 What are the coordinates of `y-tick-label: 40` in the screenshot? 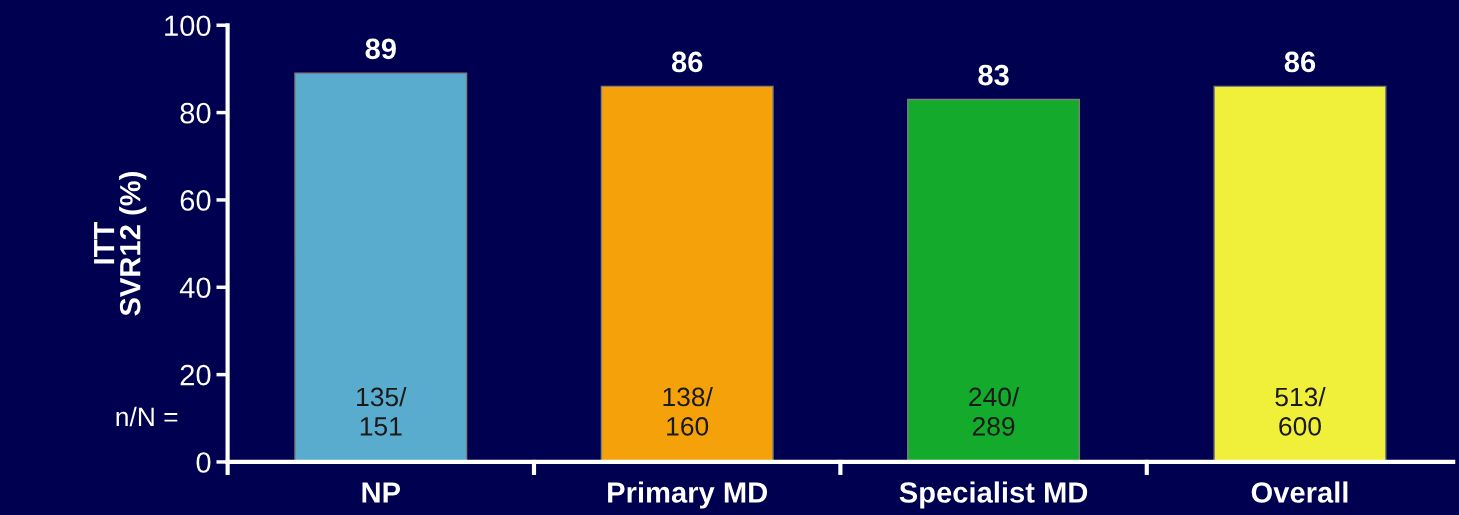 It's located at (195, 288).